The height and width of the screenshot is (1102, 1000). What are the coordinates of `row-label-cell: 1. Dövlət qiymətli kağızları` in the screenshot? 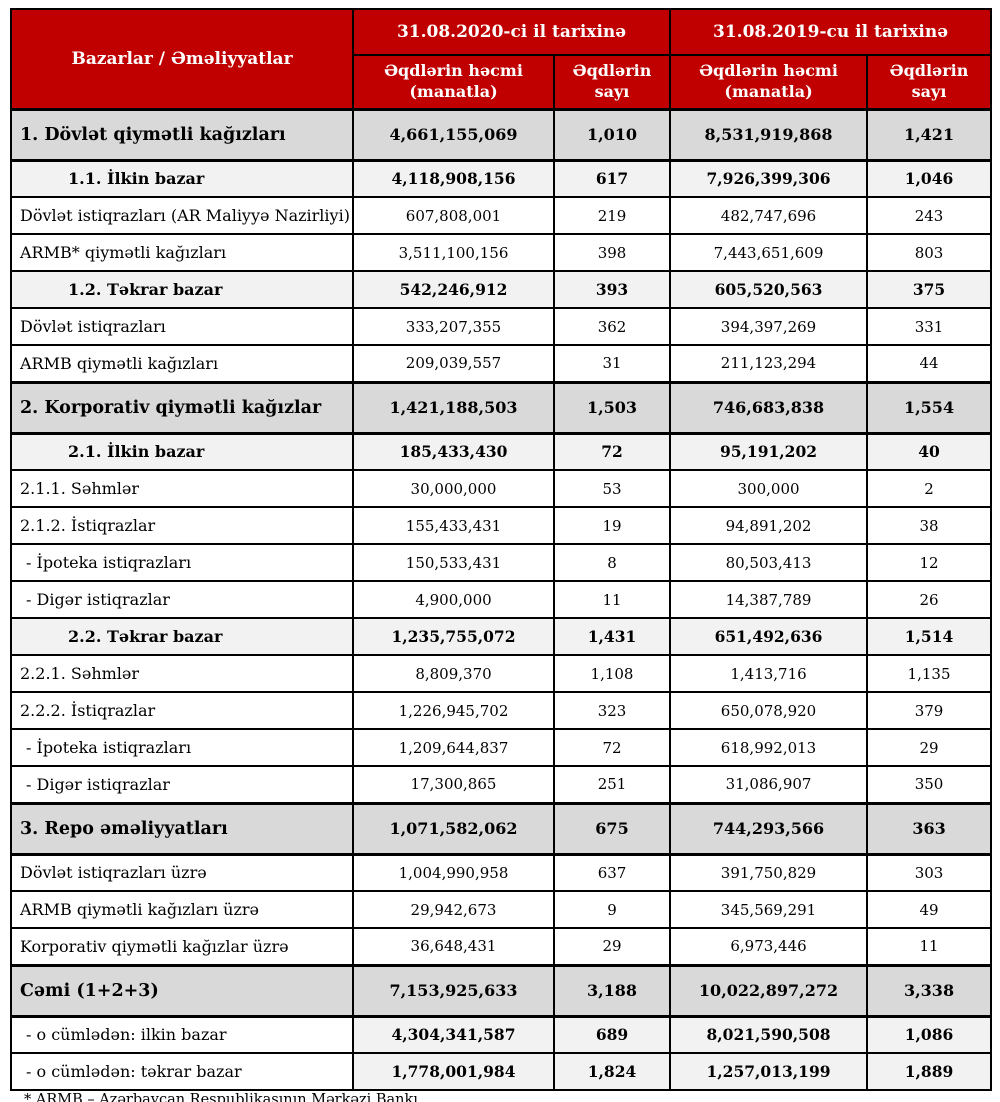 It's located at (182, 134).